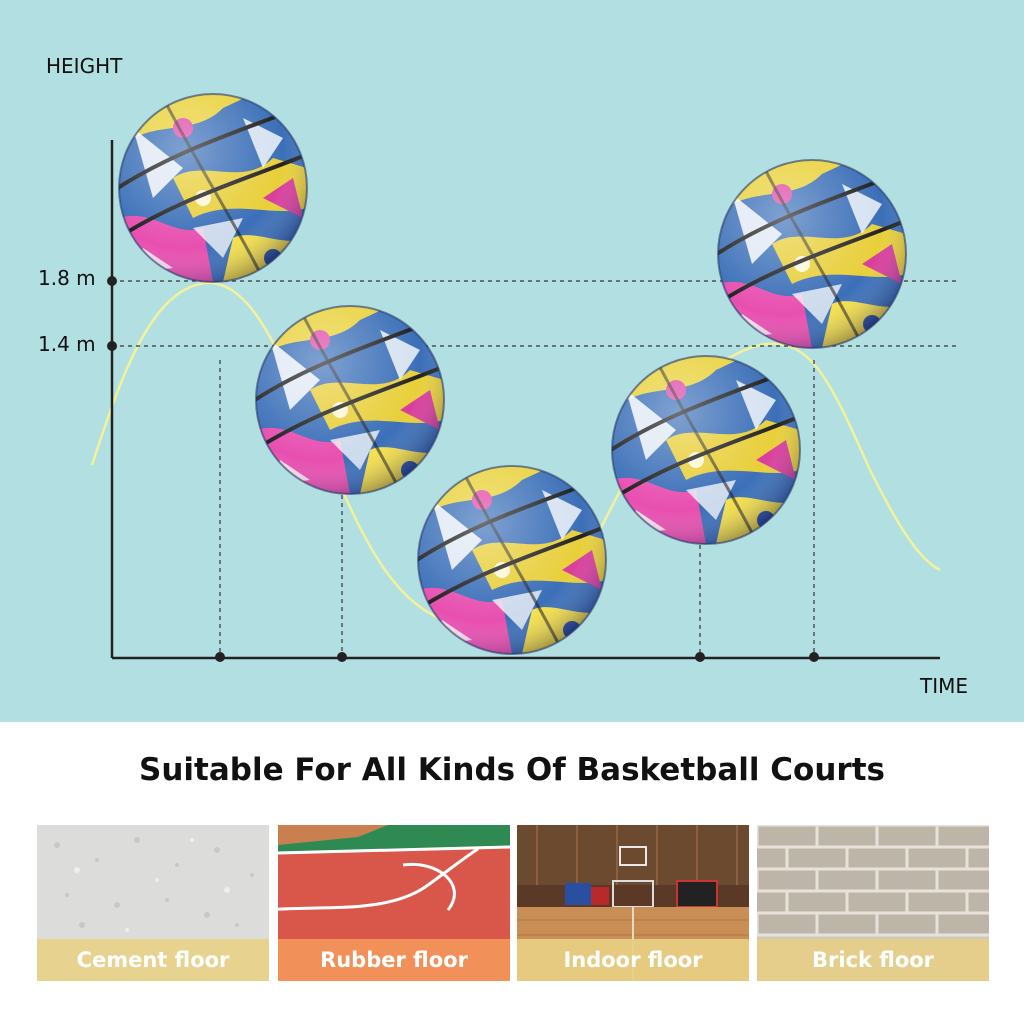 The image size is (1024, 1024). I want to click on x-axis-label: TIME, so click(944, 686).